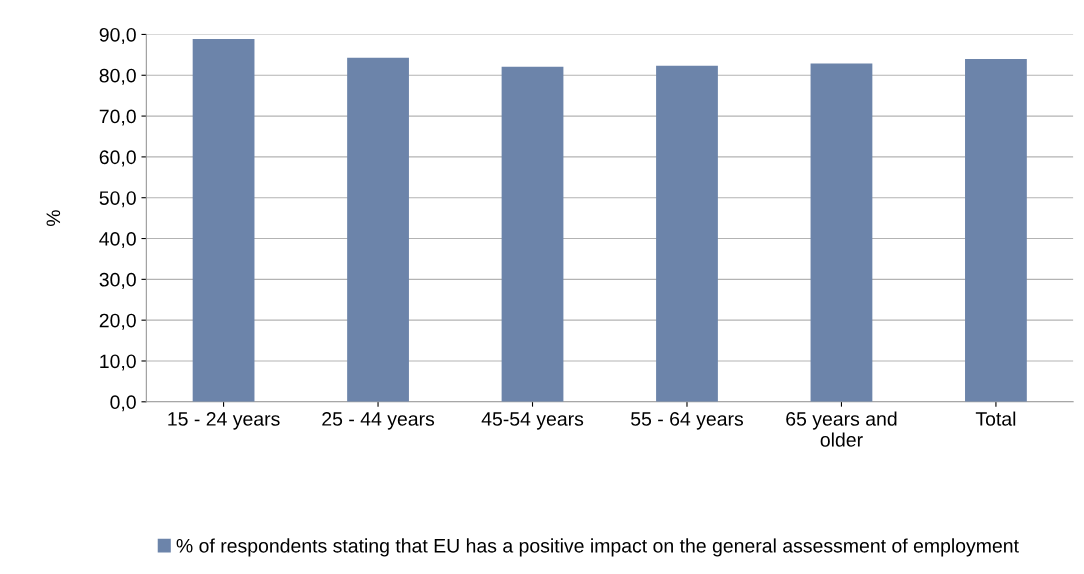  I want to click on y-tick-label: 60,0, so click(117, 158).